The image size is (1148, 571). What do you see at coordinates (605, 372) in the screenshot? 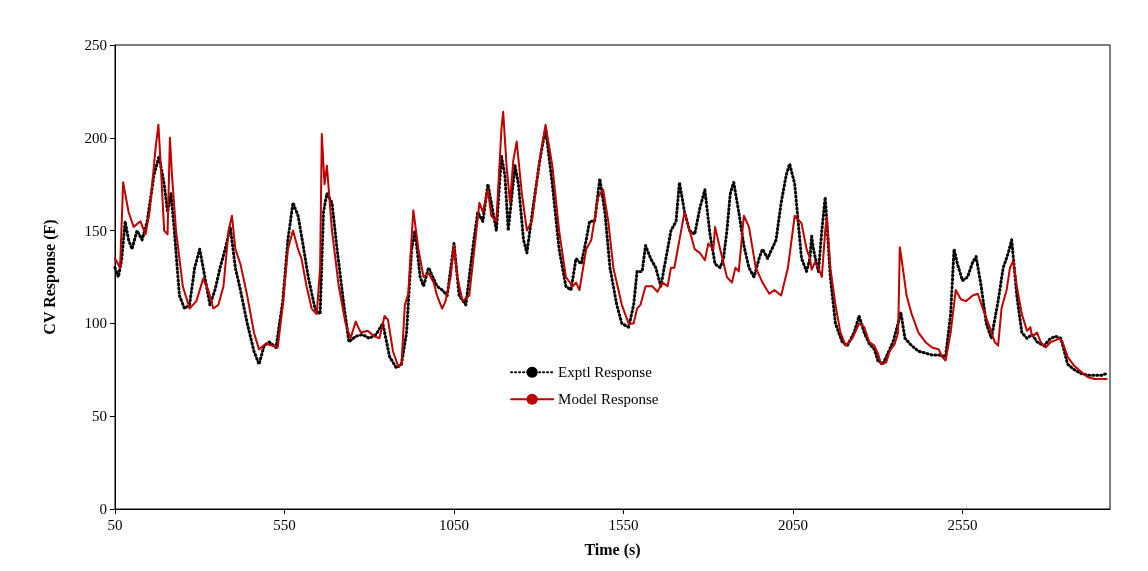
I see `legend-label: Exptl Response` at bounding box center [605, 372].